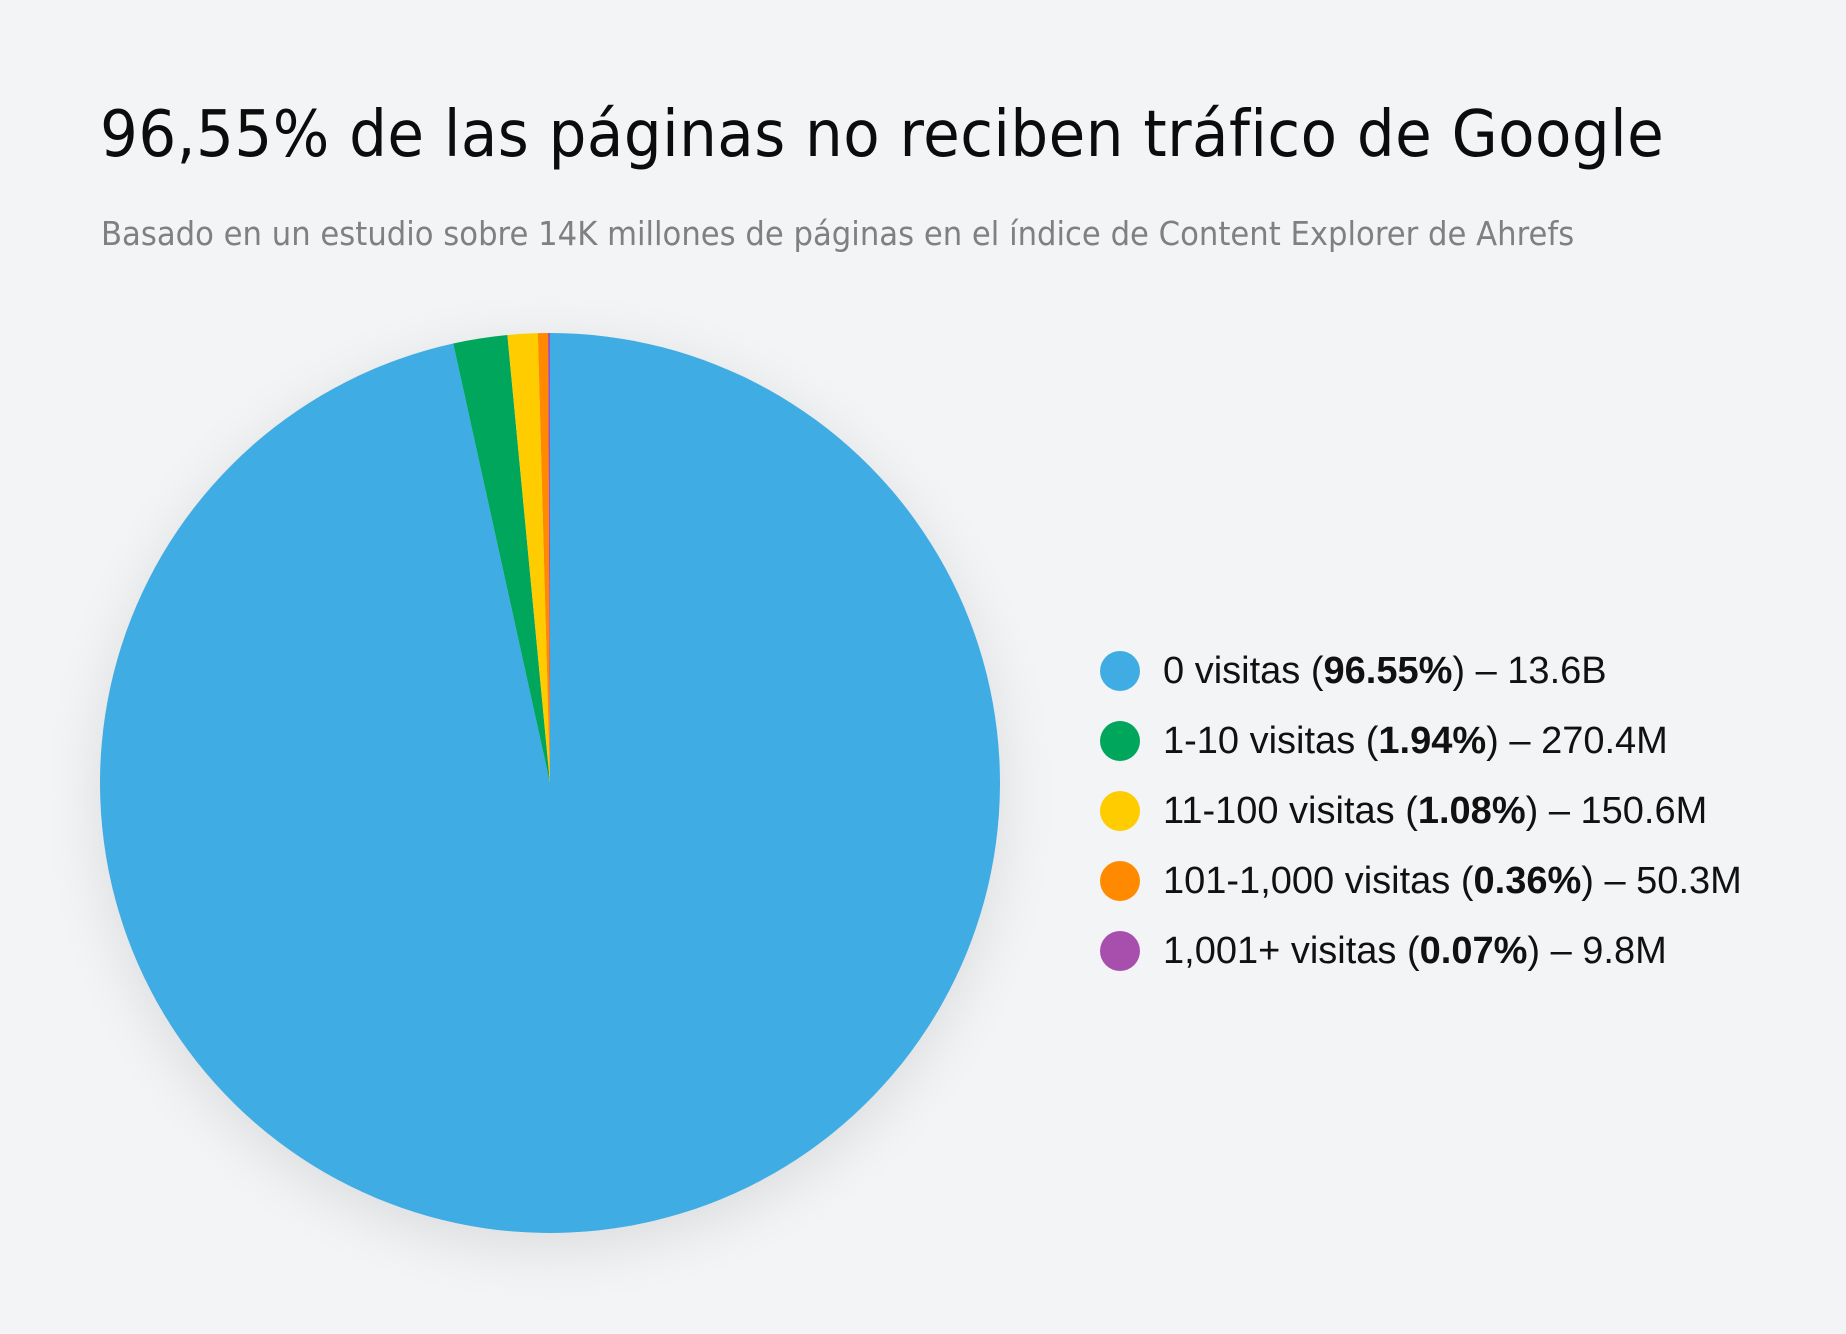 The image size is (1846, 1334). I want to click on legend-percent: 96.55%, so click(1388, 670).